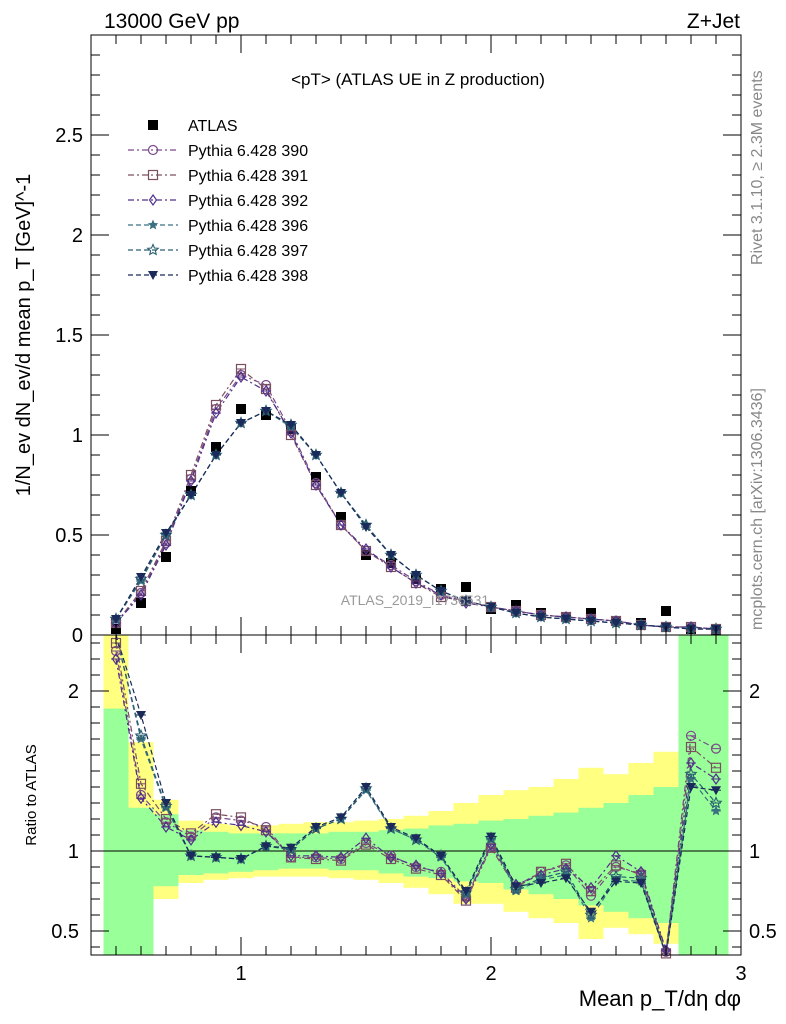 The width and height of the screenshot is (786, 1024). Describe the element at coordinates (248, 151) in the screenshot. I see `legend-label-1: Pythia 6.428 390` at that location.